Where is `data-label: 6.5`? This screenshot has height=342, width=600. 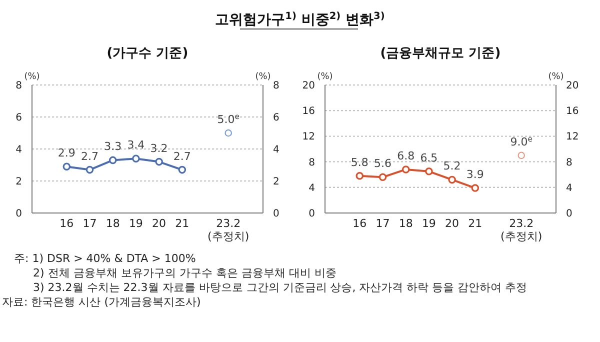 data-label: 6.5 is located at coordinates (429, 157).